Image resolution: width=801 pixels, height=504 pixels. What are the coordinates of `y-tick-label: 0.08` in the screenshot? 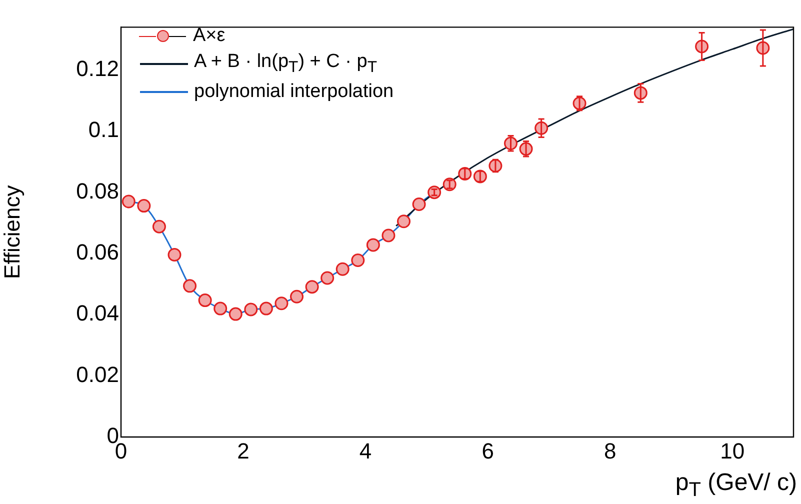 It's located at (97, 191).